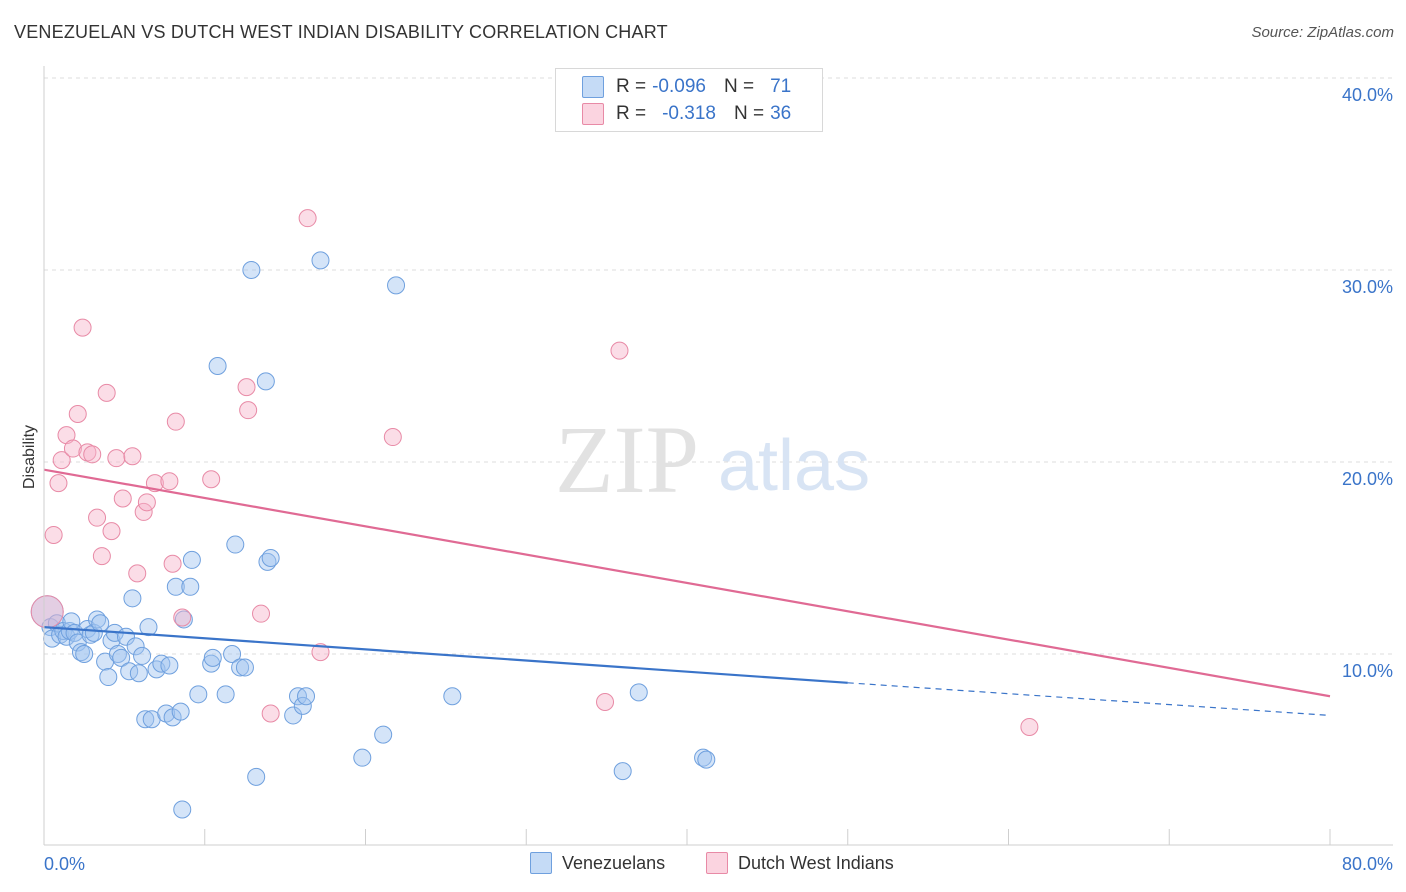 This screenshot has width=1406, height=892. What do you see at coordinates (445, 655) in the screenshot?
I see `trendline-solid` at bounding box center [445, 655].